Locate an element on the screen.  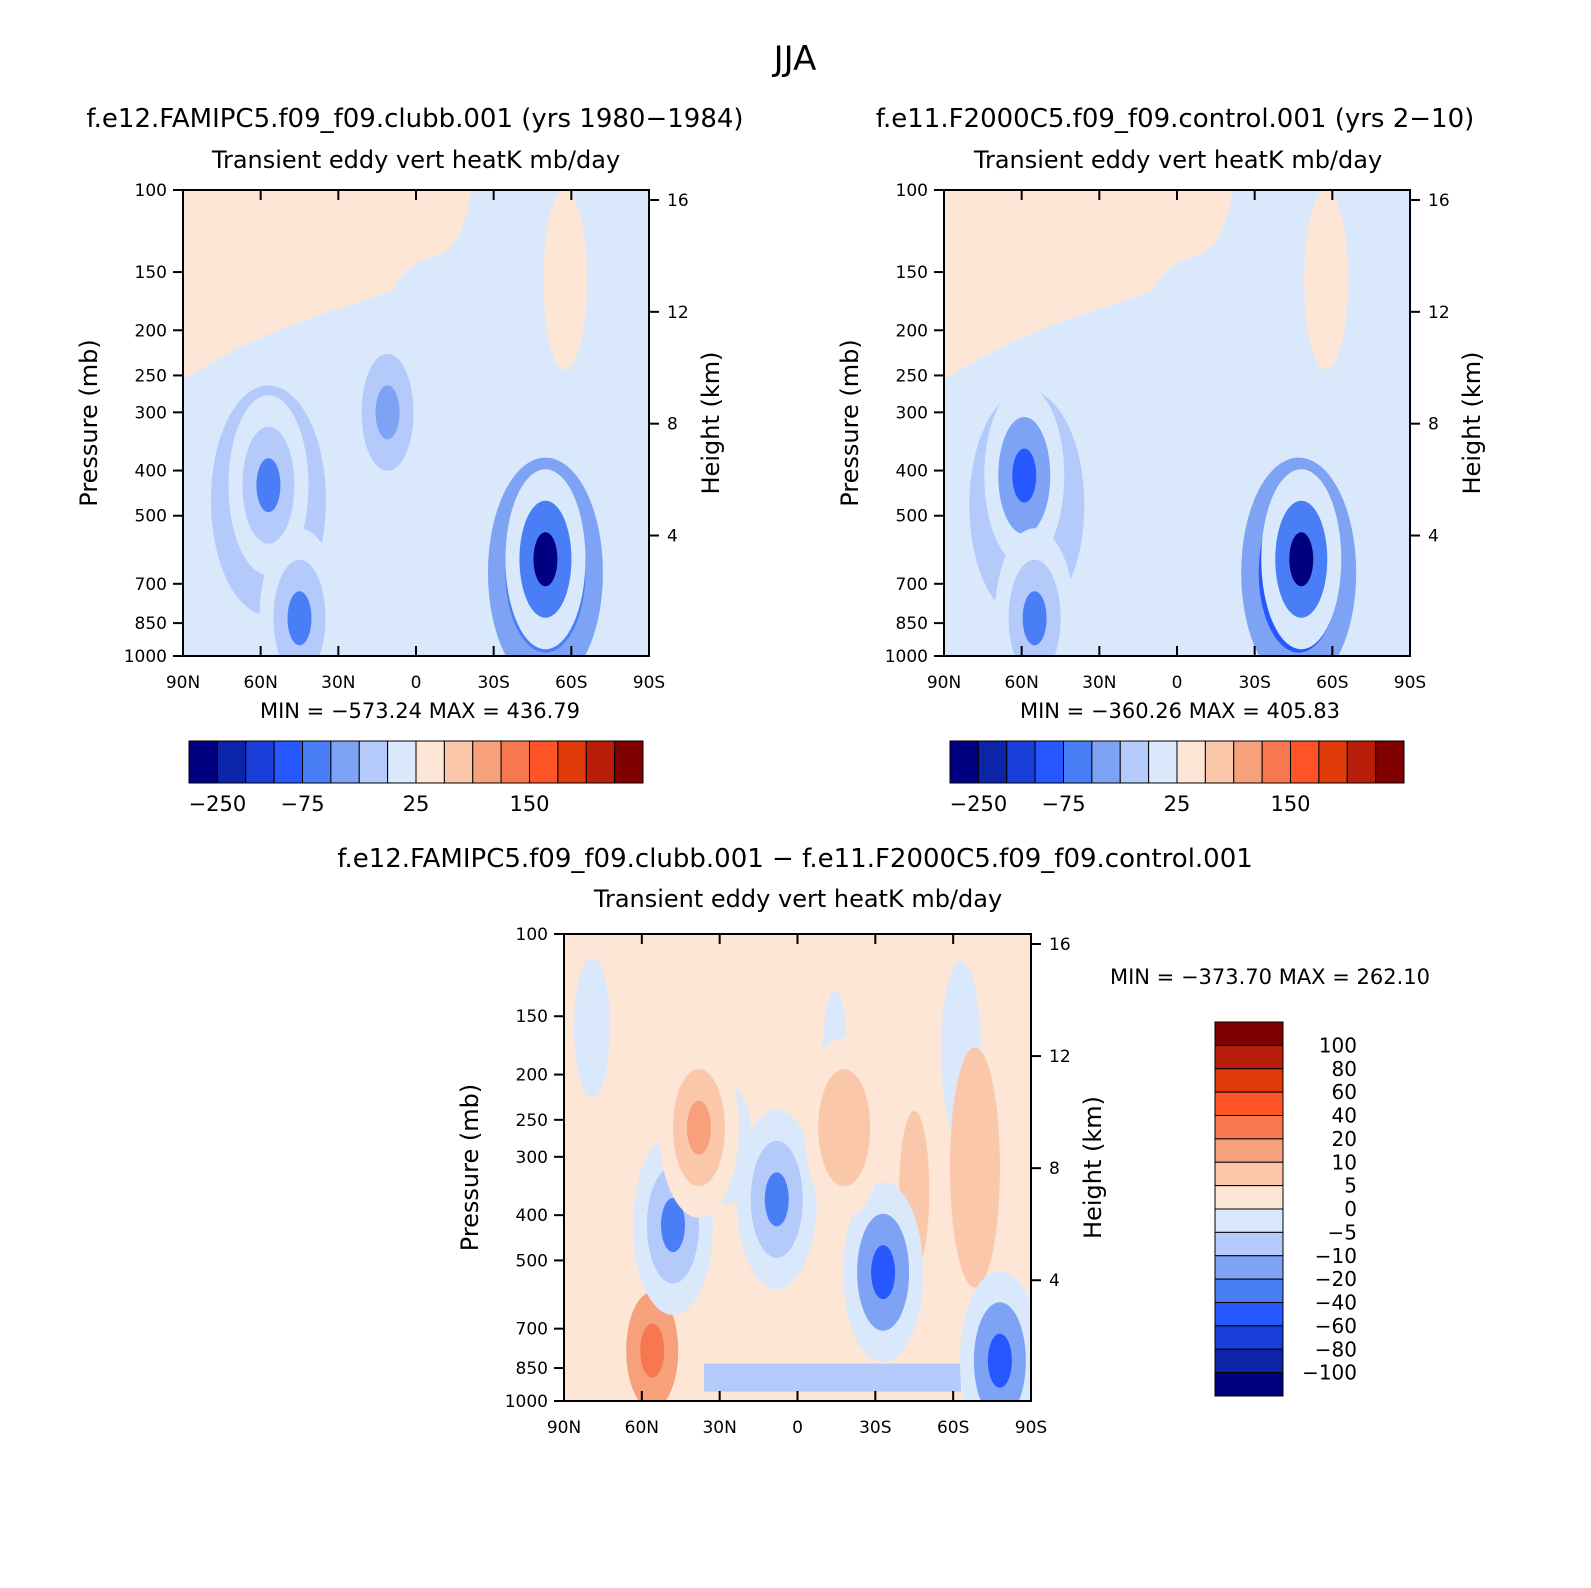
panel-2-title: Transient eddy vert heatK mb/day is located at coordinates (1177, 160).